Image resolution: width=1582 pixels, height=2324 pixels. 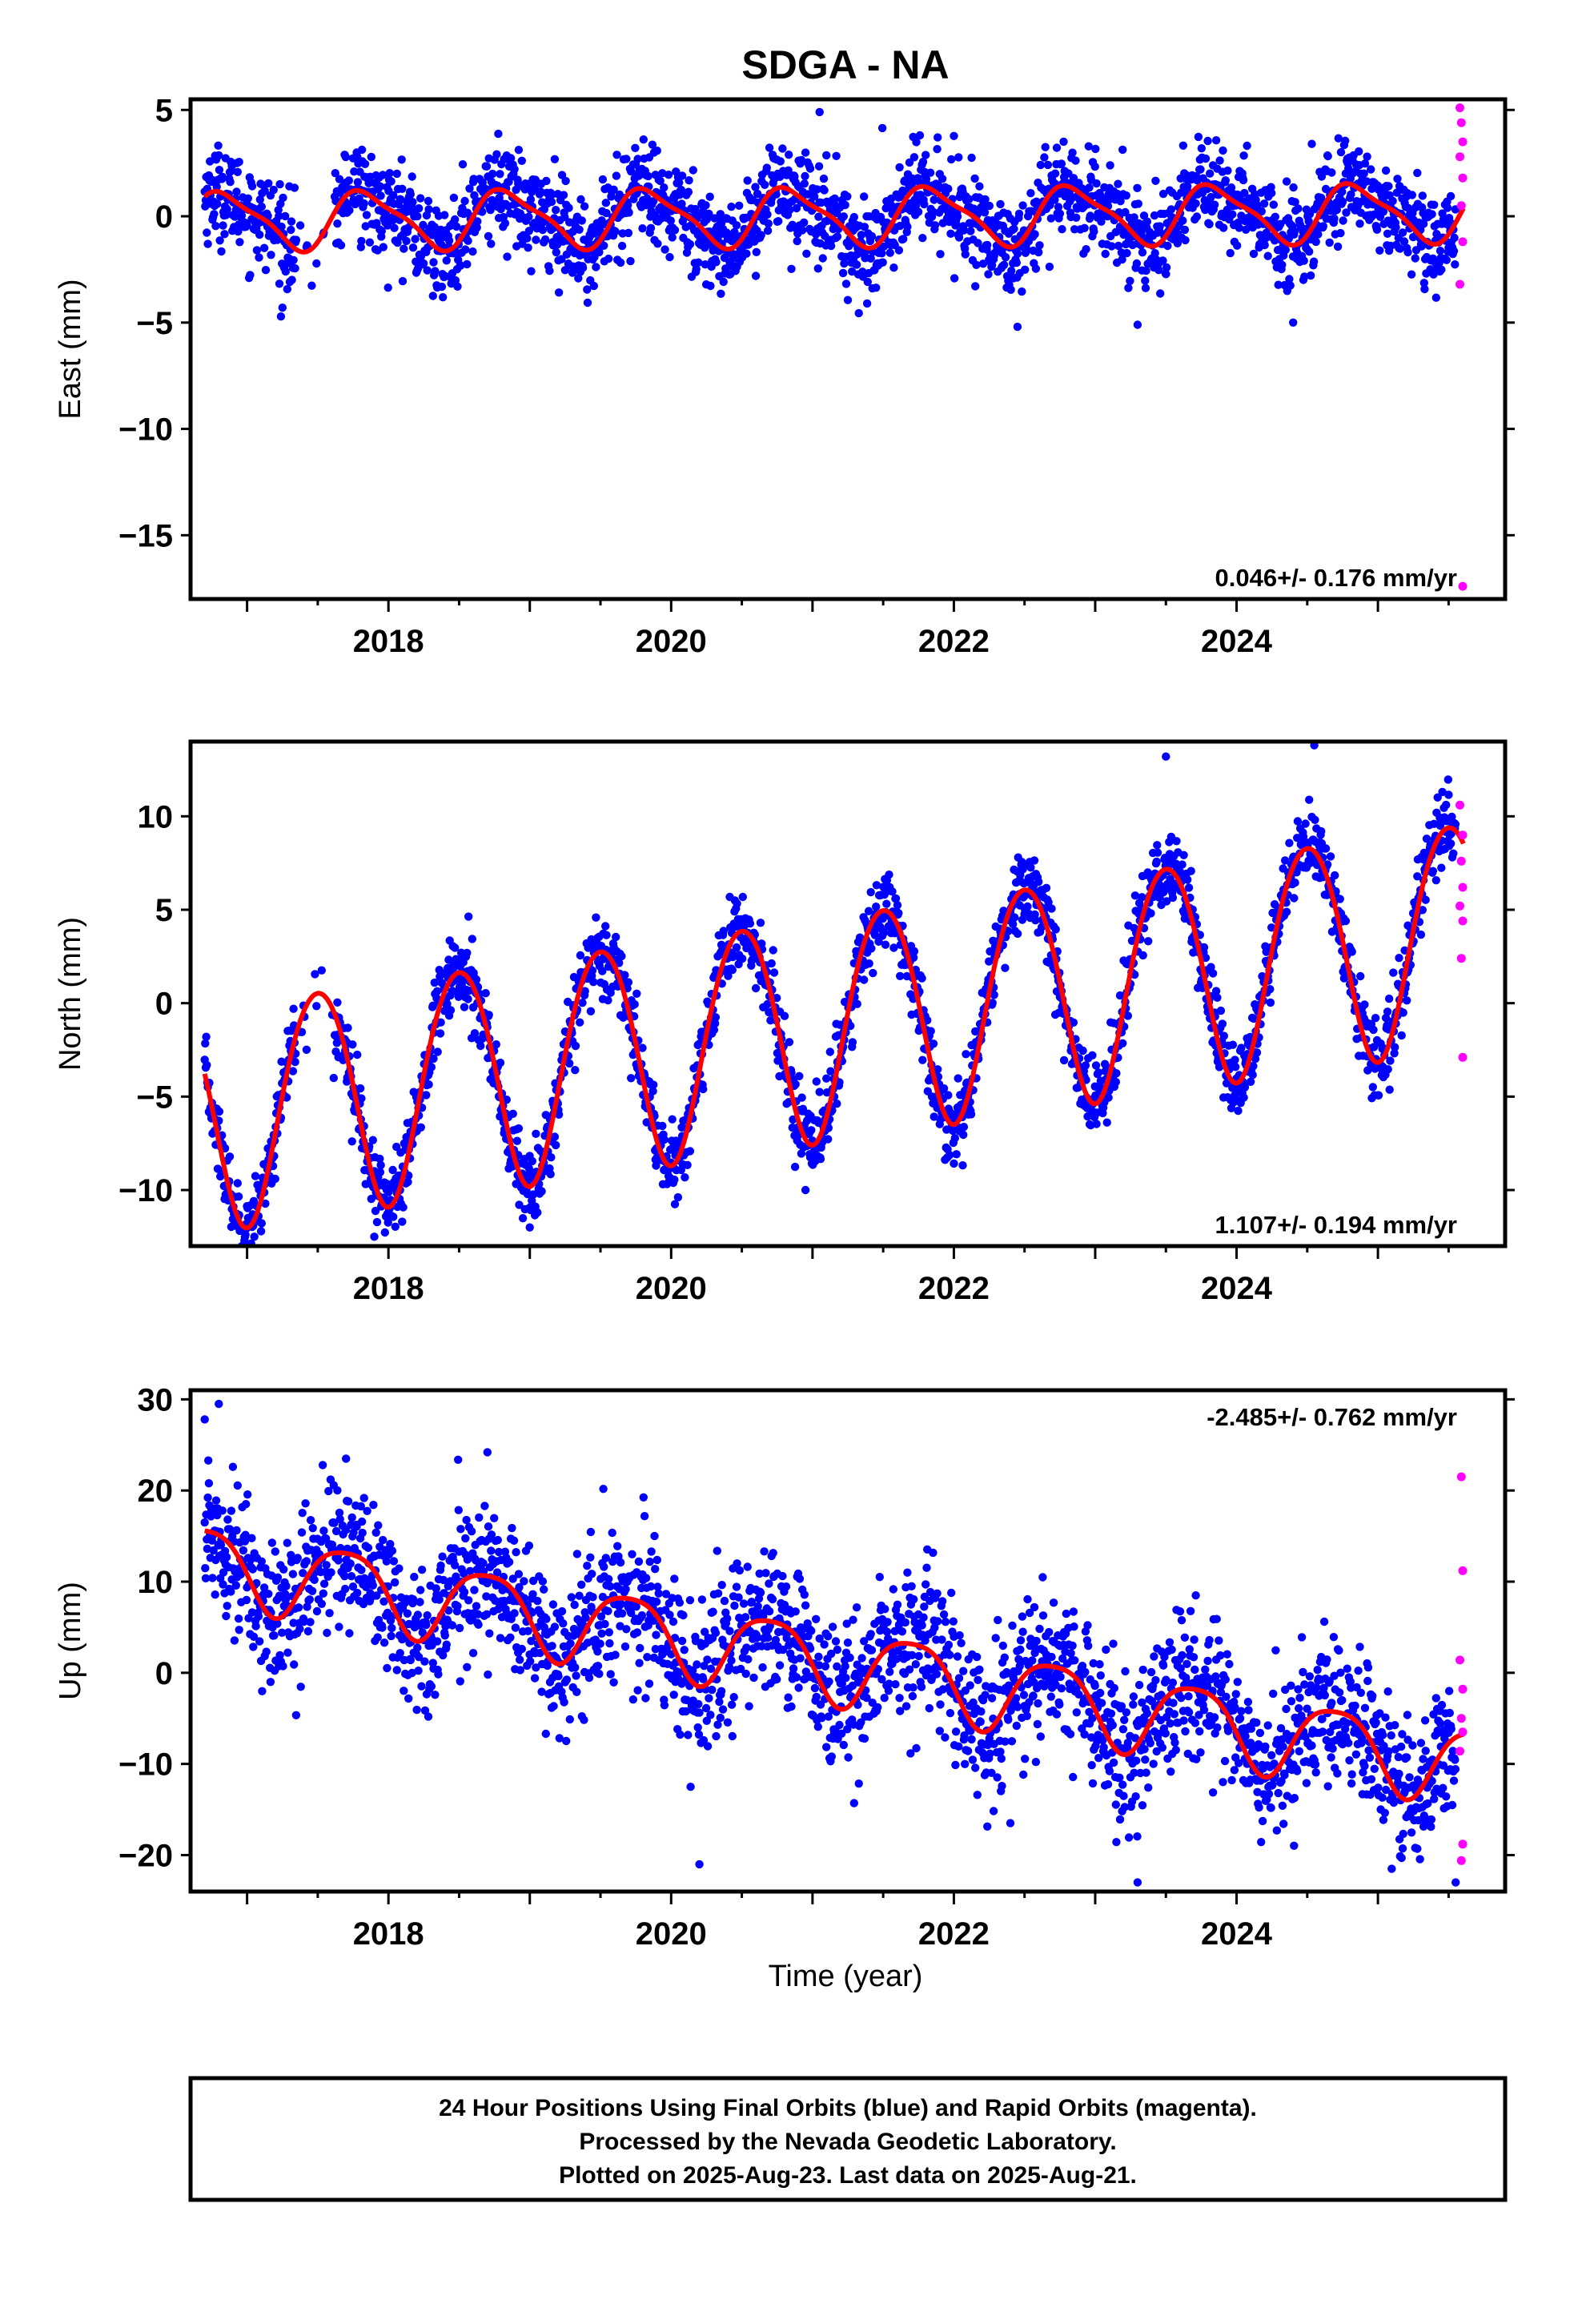 I want to click on east-xtick-label-0: 2018, so click(x=389, y=641).